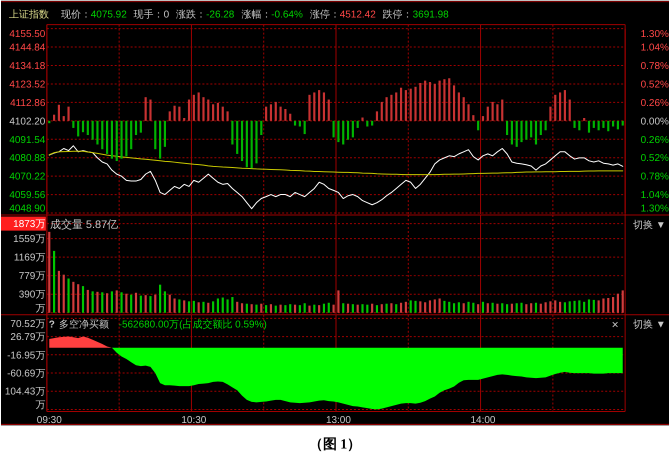 The height and width of the screenshot is (464, 670). Describe the element at coordinates (29, 240) in the screenshot. I see `y-tick-label: 1559万` at that location.